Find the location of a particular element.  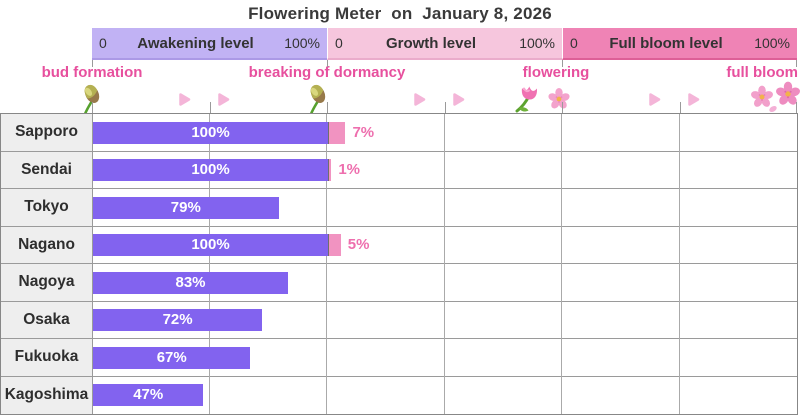

table-row: Nagoya 83% is located at coordinates (399, 283).